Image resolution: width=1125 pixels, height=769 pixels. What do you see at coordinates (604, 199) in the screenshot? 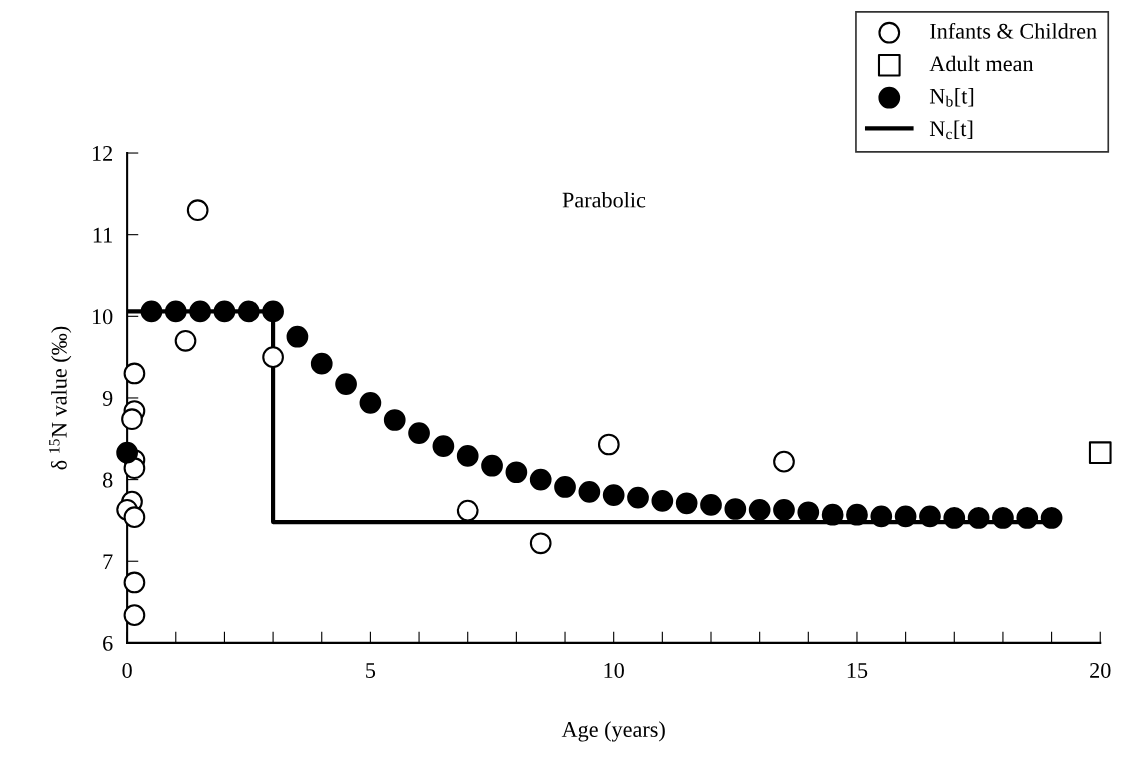
I see `annotation: Parabolic` at bounding box center [604, 199].